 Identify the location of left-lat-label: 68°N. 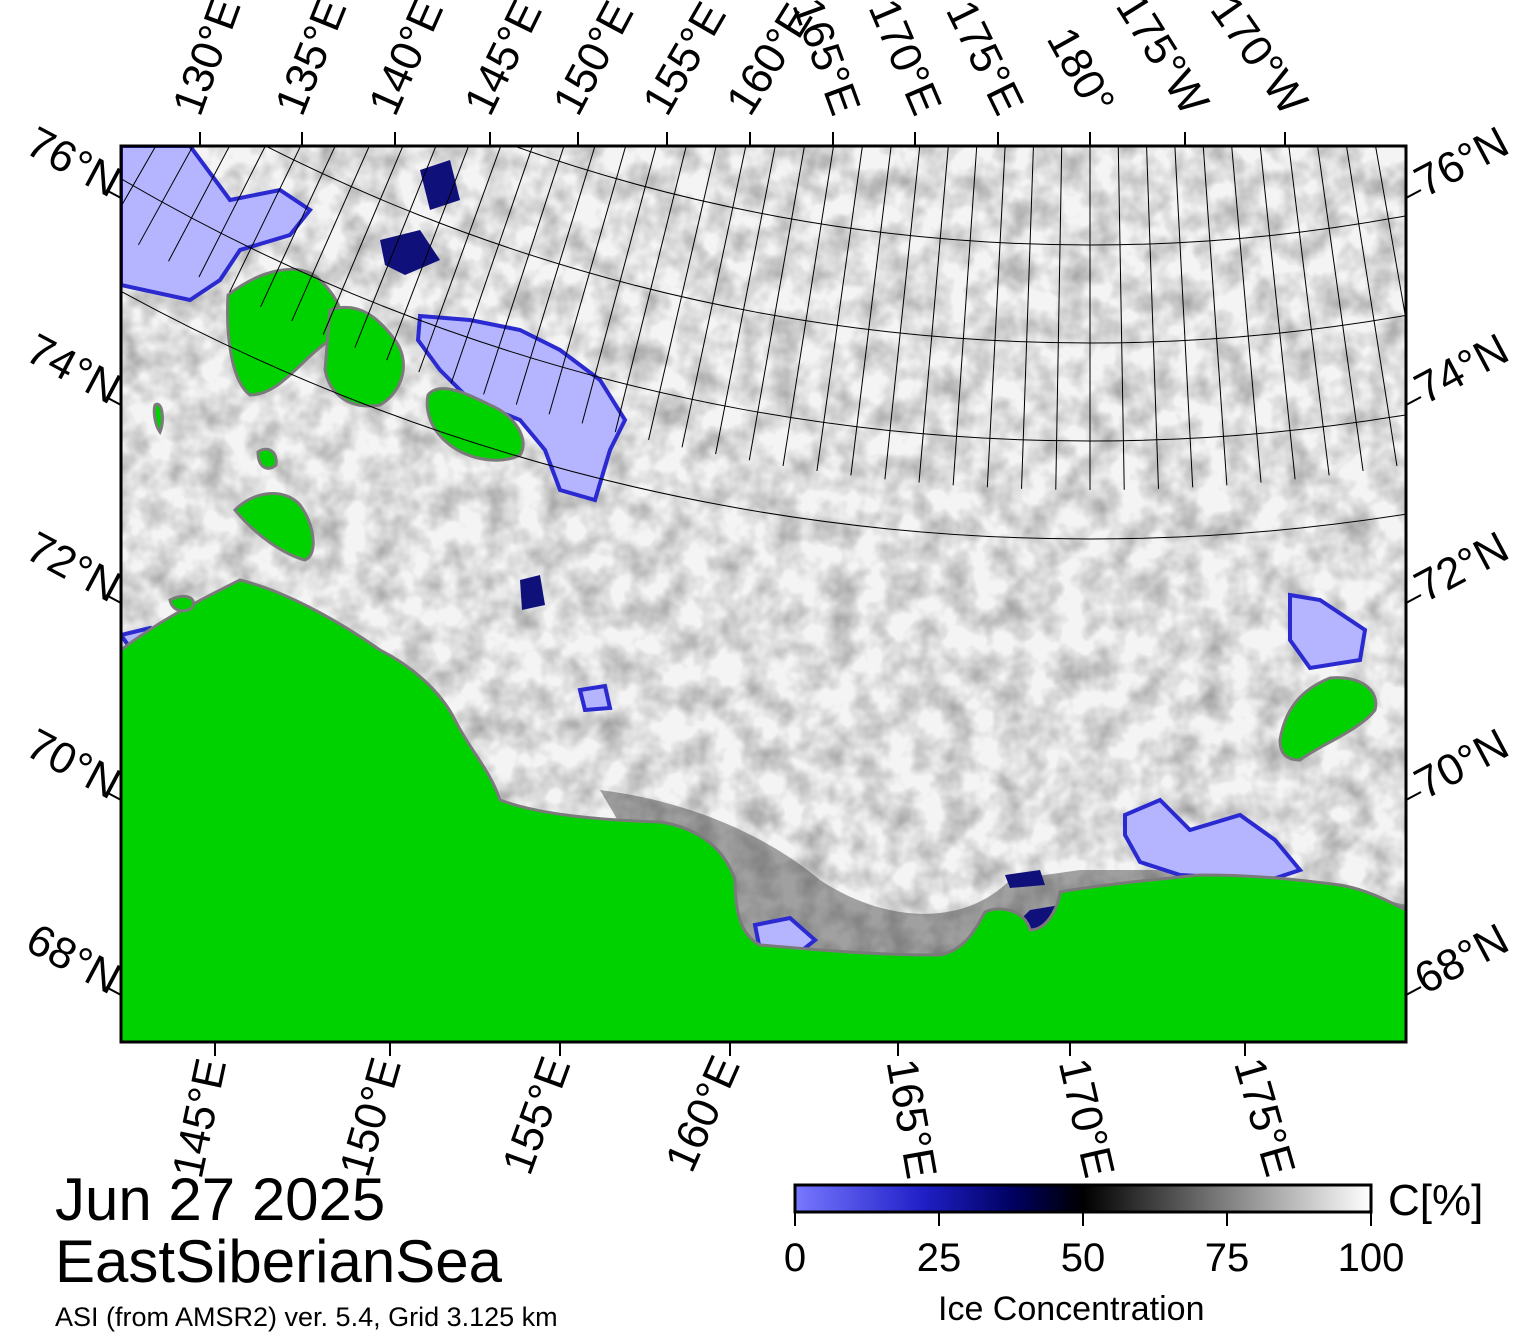
(74, 958).